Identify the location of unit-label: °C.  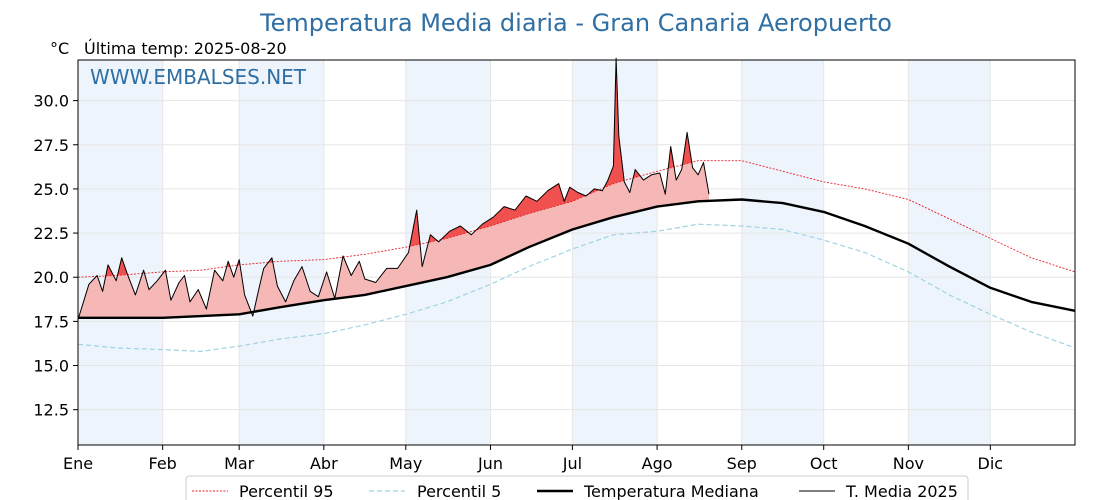
(59, 48).